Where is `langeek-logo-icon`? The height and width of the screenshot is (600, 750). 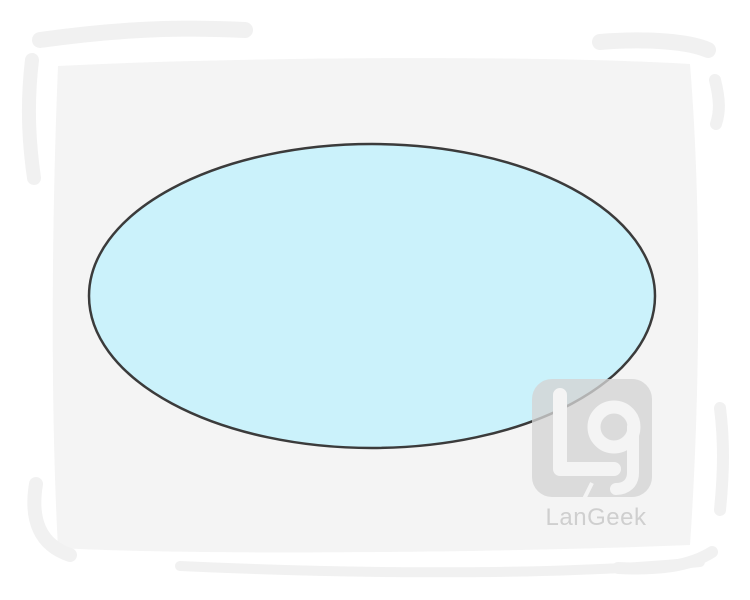
langeek-logo-icon is located at coordinates (592, 439).